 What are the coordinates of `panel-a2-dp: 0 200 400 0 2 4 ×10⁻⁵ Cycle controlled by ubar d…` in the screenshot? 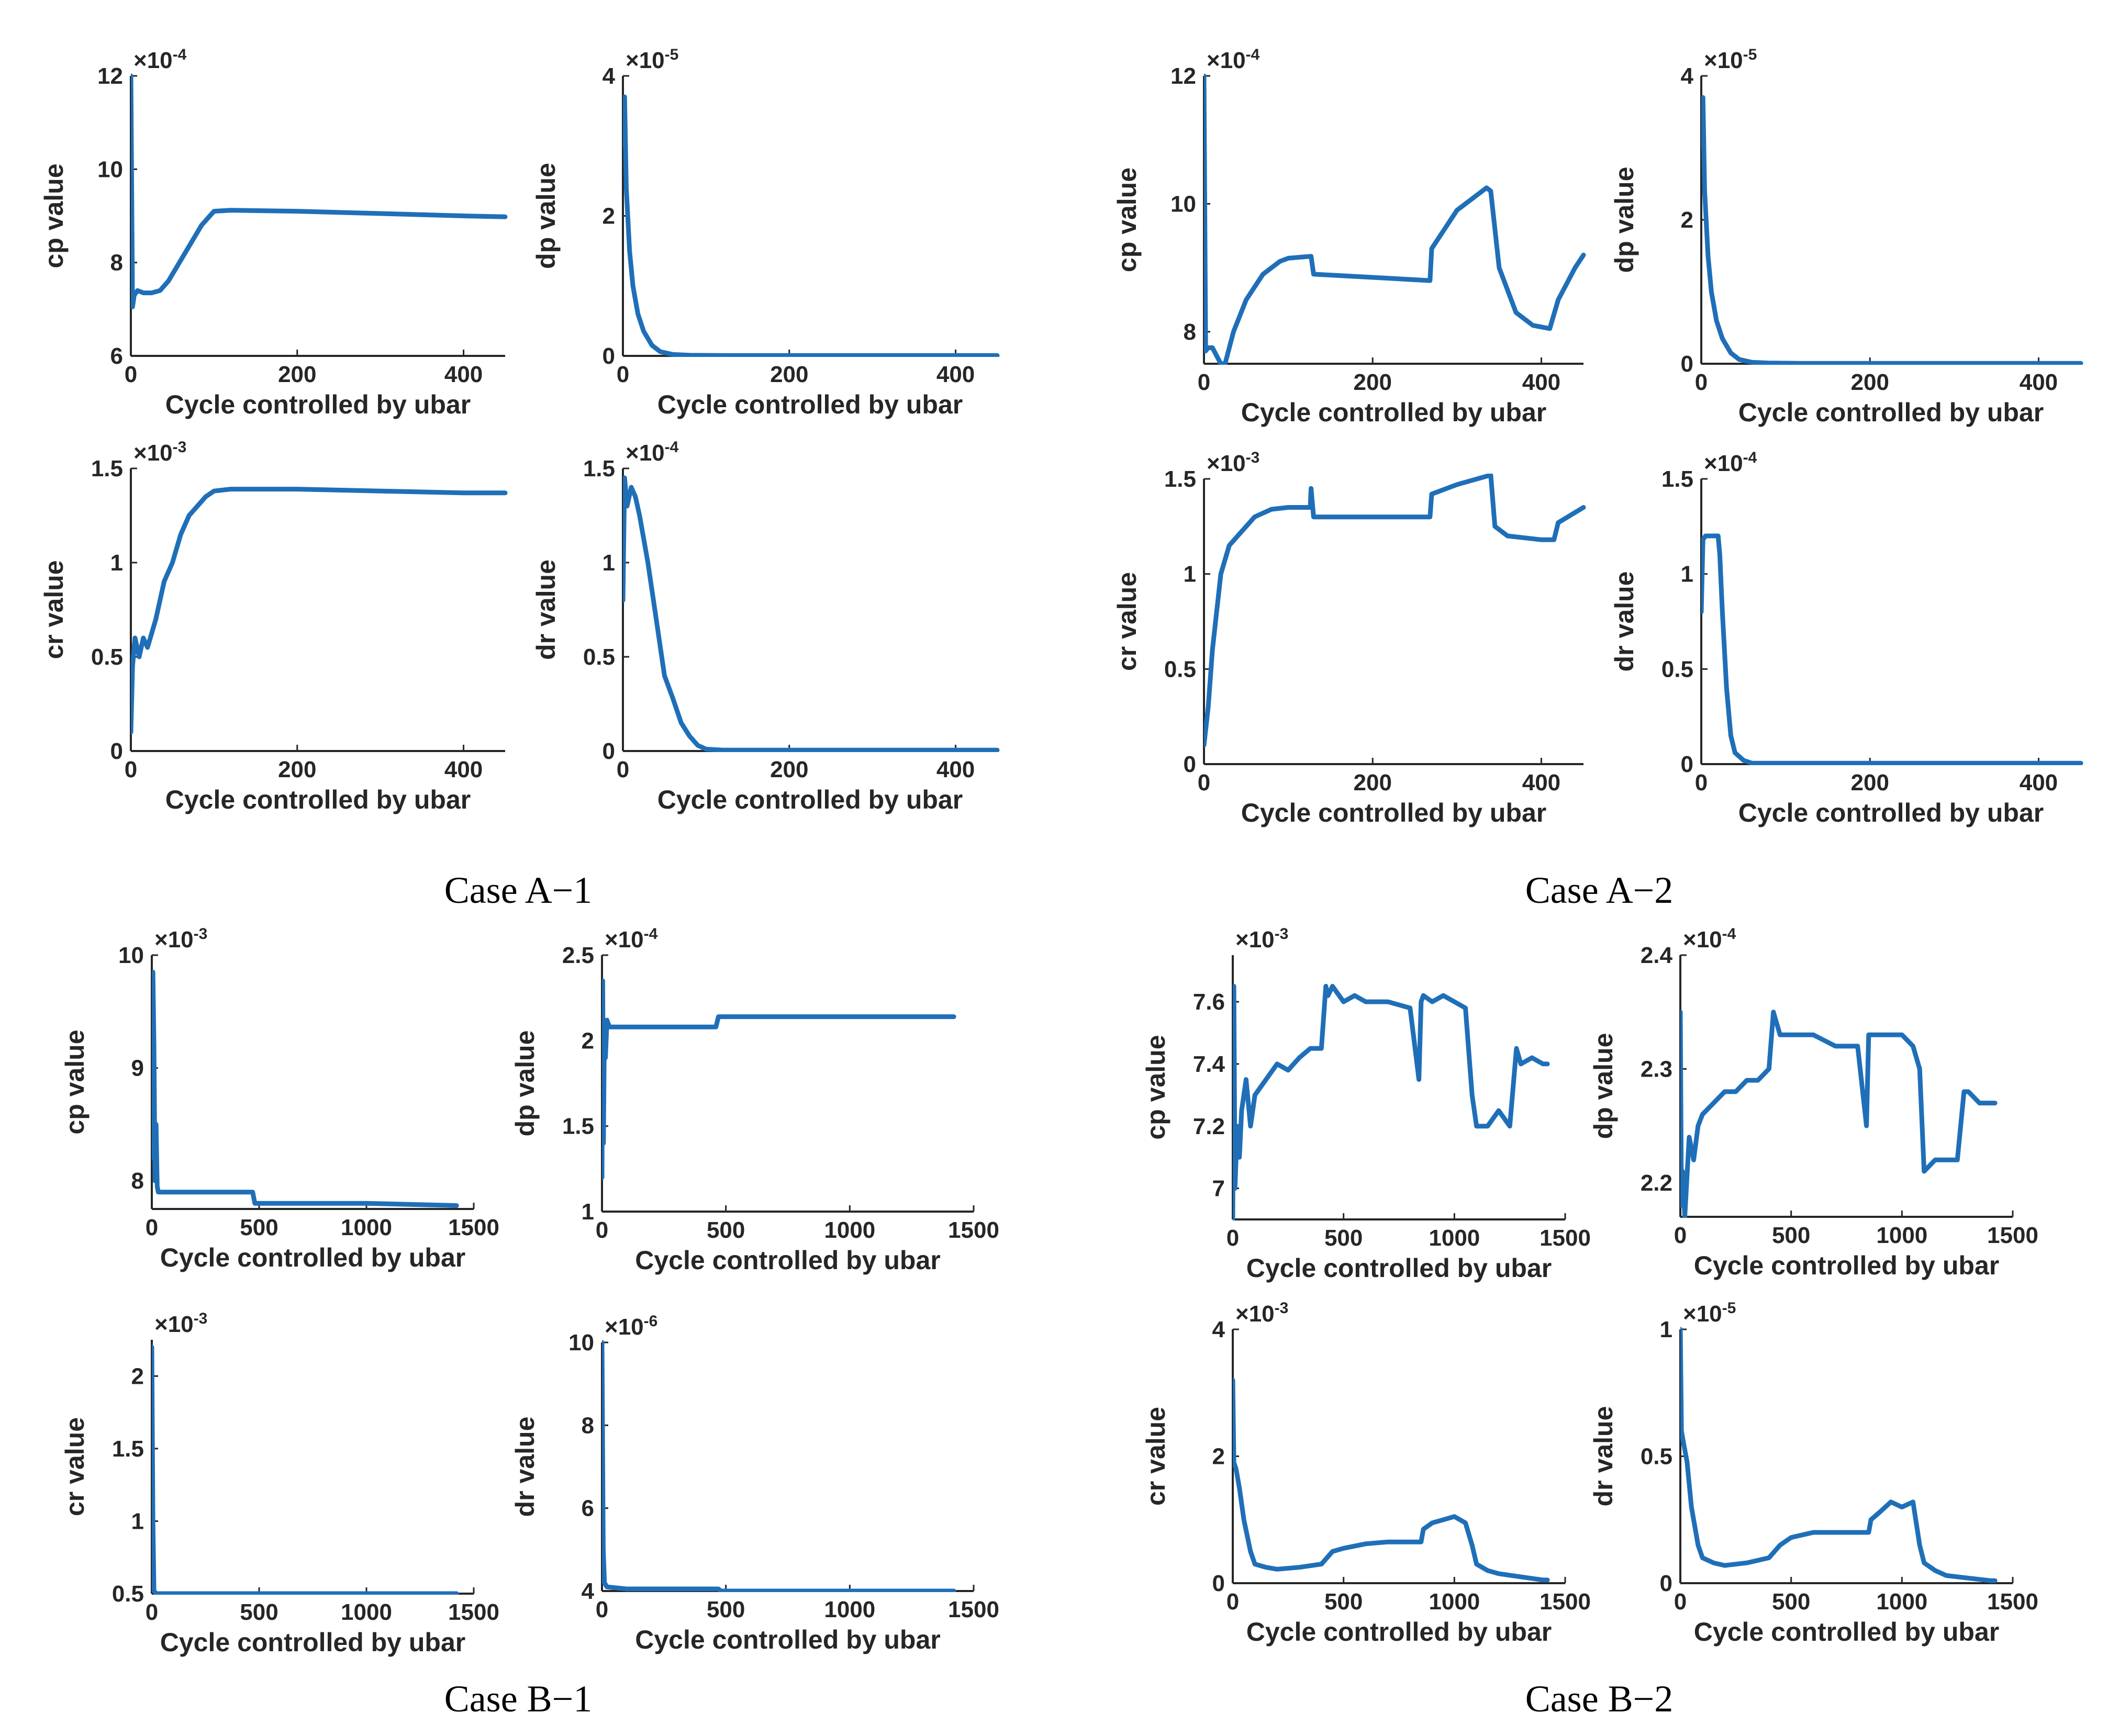 It's located at (1846, 236).